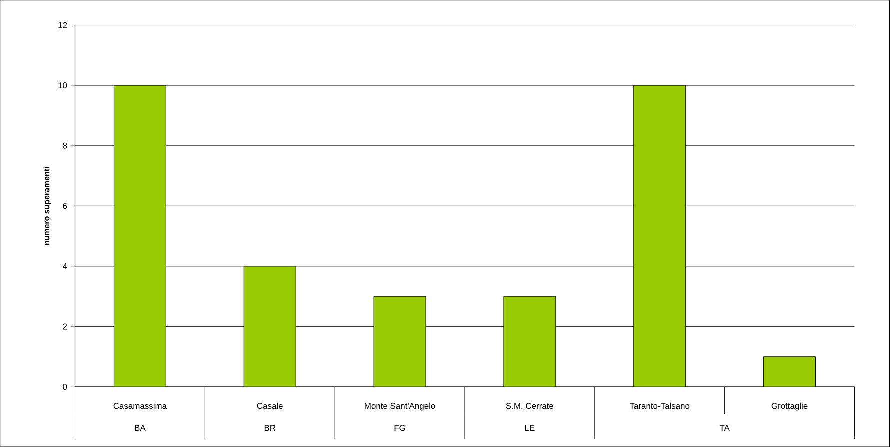  What do you see at coordinates (270, 428) in the screenshot?
I see `text: BR` at bounding box center [270, 428].